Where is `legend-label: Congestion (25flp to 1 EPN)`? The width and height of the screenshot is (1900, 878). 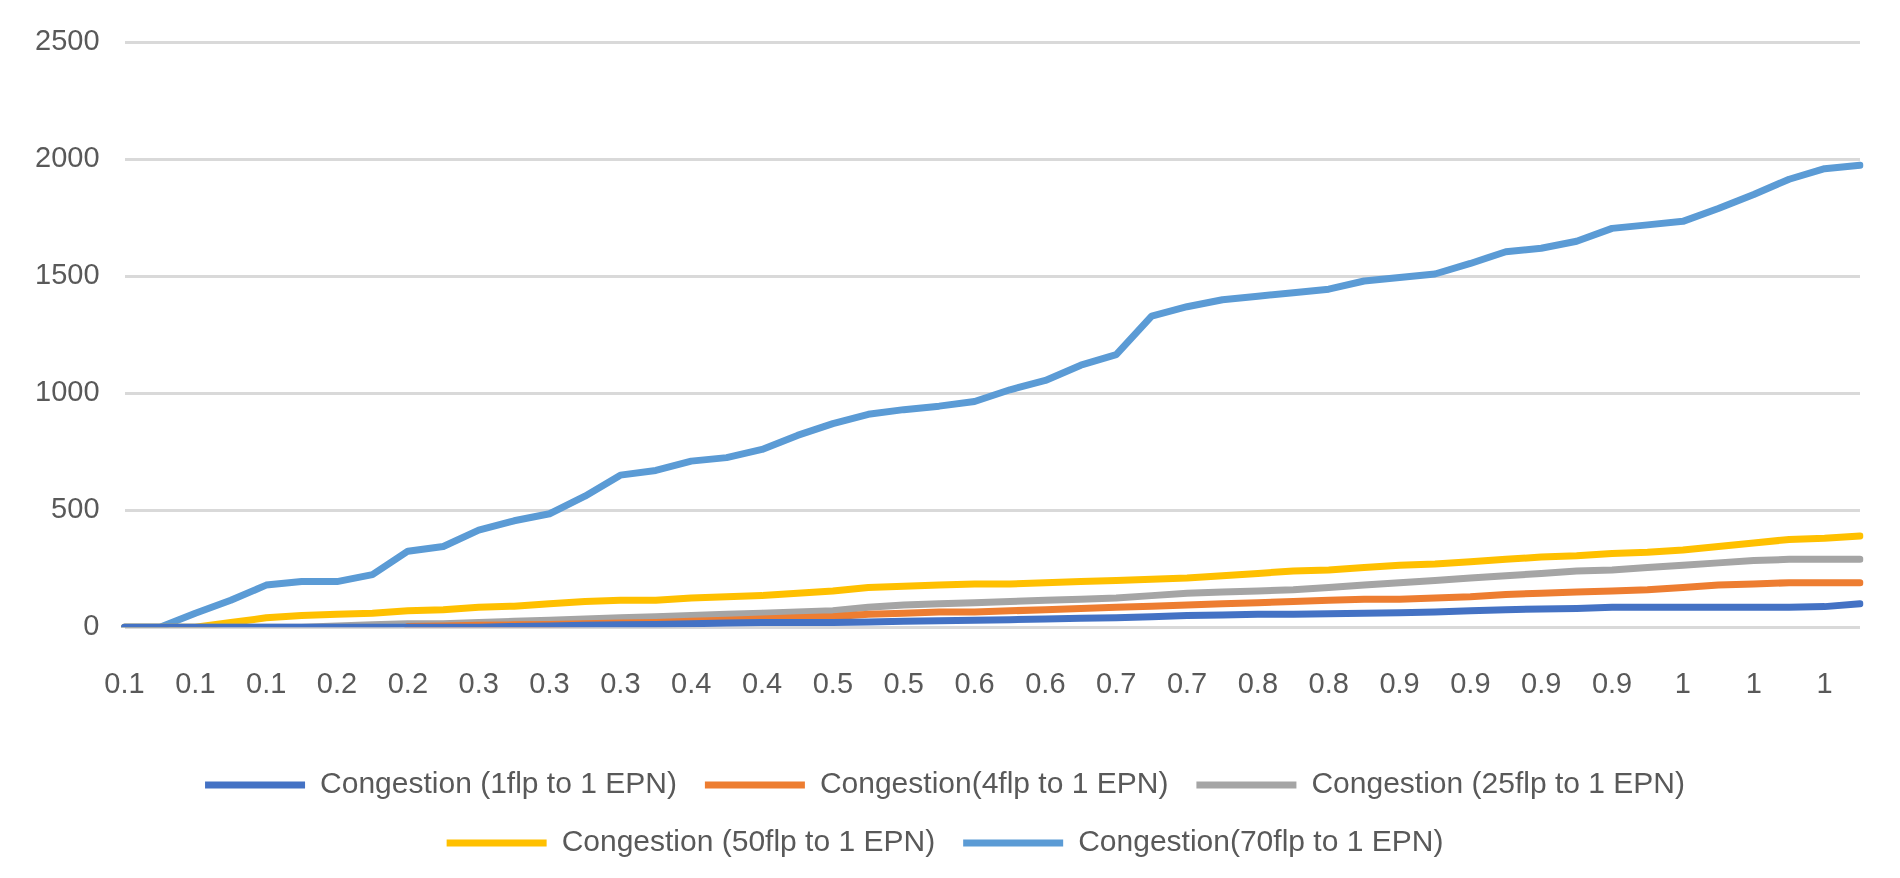
legend-label: Congestion (25flp to 1 EPN) is located at coordinates (1498, 783).